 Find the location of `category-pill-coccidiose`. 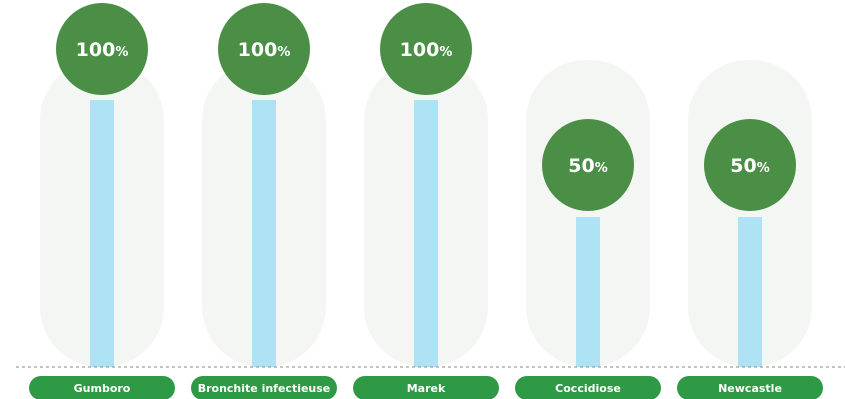

category-pill-coccidiose is located at coordinates (588, 387).